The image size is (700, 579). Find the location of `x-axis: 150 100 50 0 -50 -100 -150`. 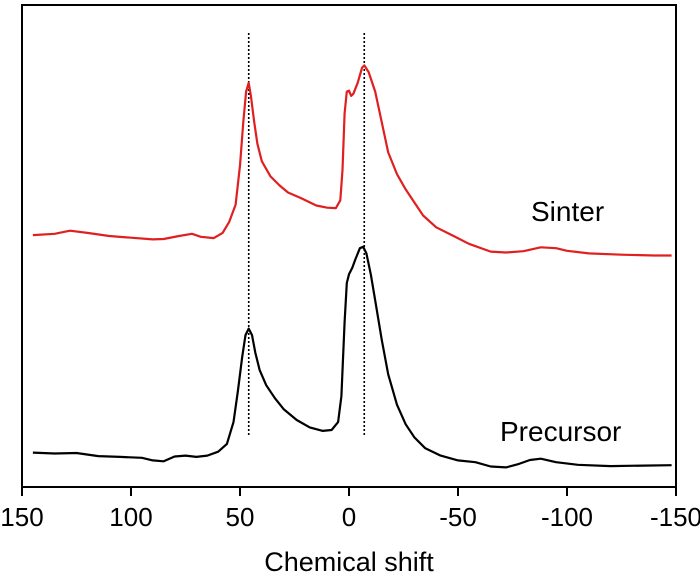

x-axis: 150 100 50 0 -50 -100 -150 is located at coordinates (350, 509).